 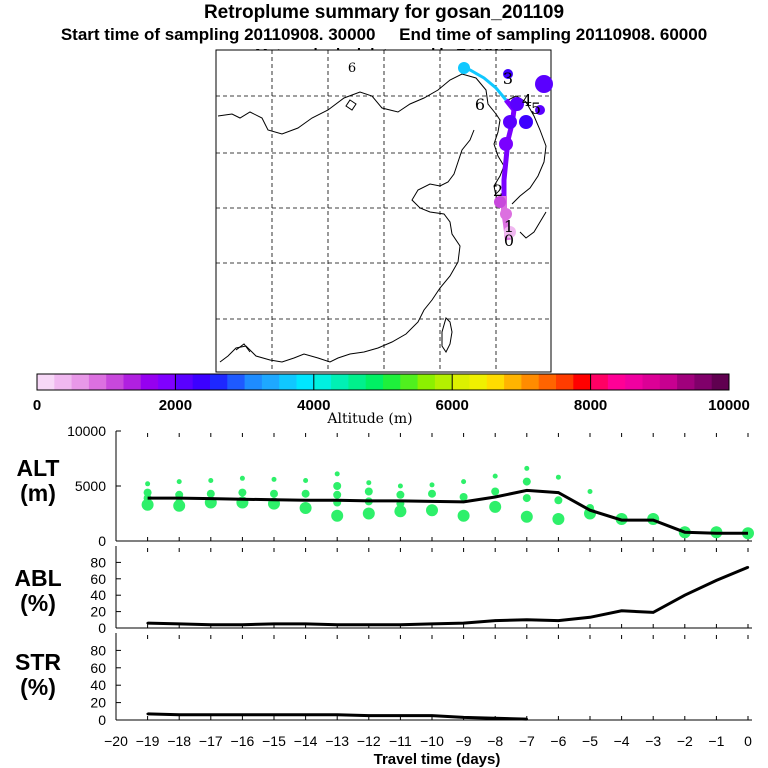 I want to click on abl-tick-marks, so click(x=432, y=588).